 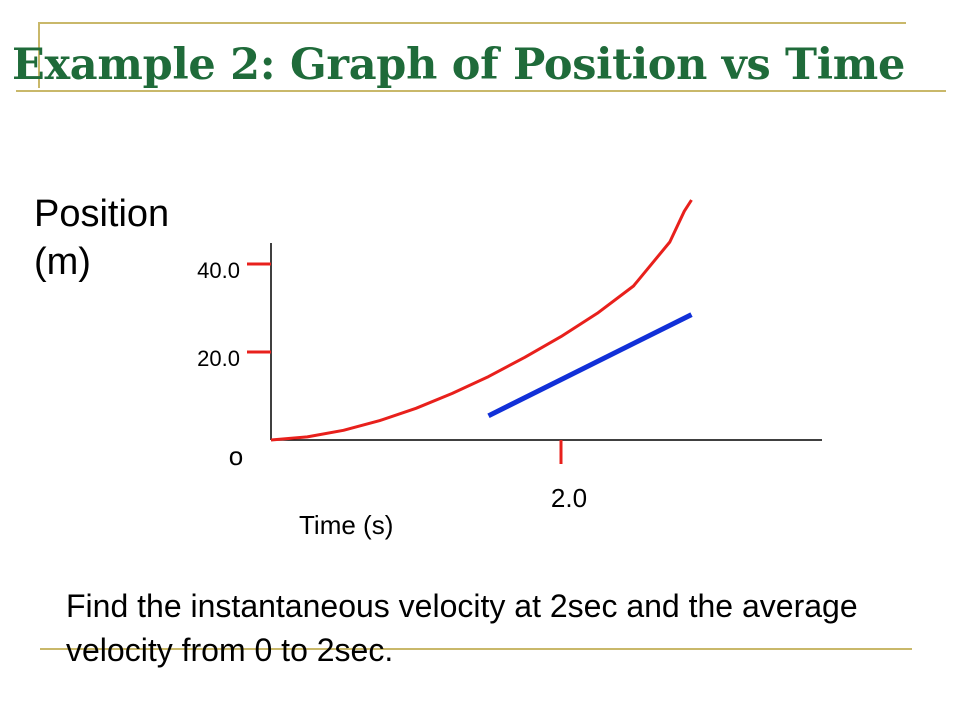 What do you see at coordinates (481, 320) in the screenshot?
I see `position-curve` at bounding box center [481, 320].